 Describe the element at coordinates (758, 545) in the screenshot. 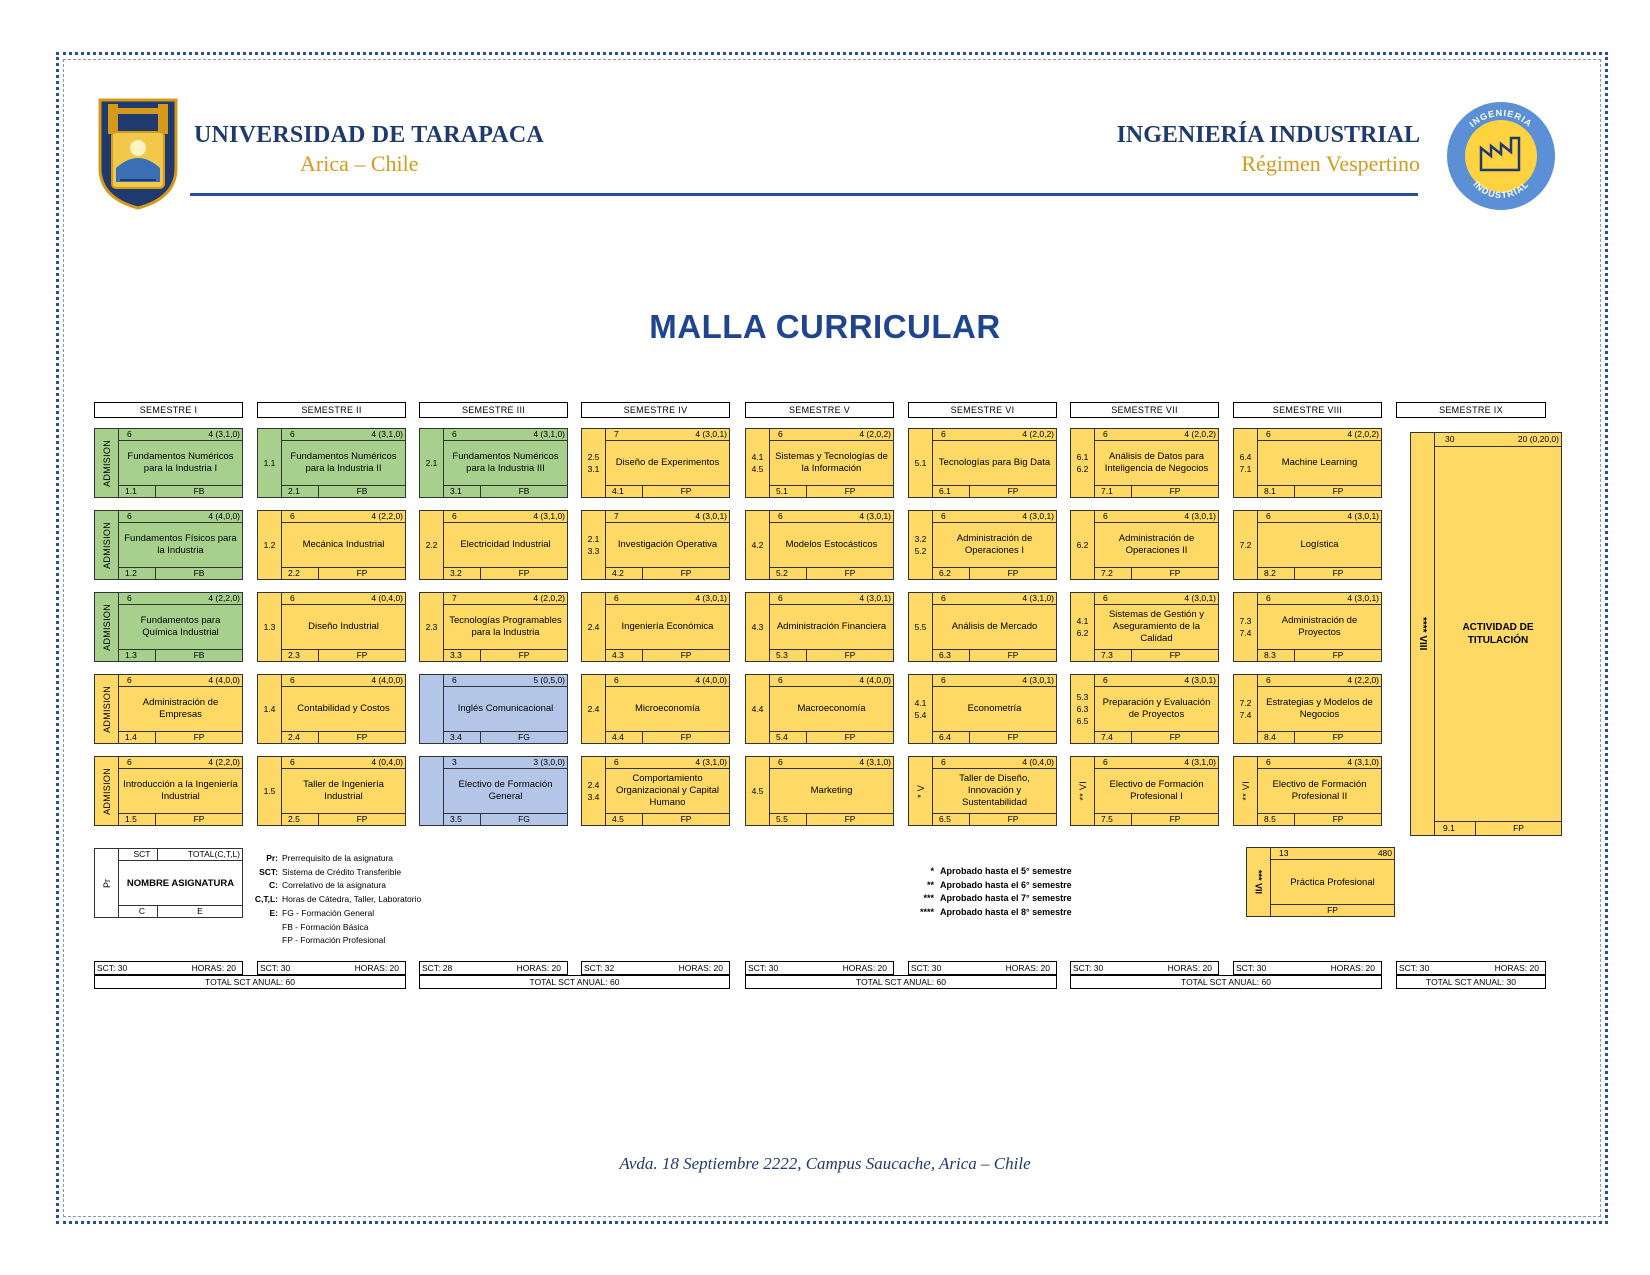

I see `course-prerequisite: 4.2` at that location.